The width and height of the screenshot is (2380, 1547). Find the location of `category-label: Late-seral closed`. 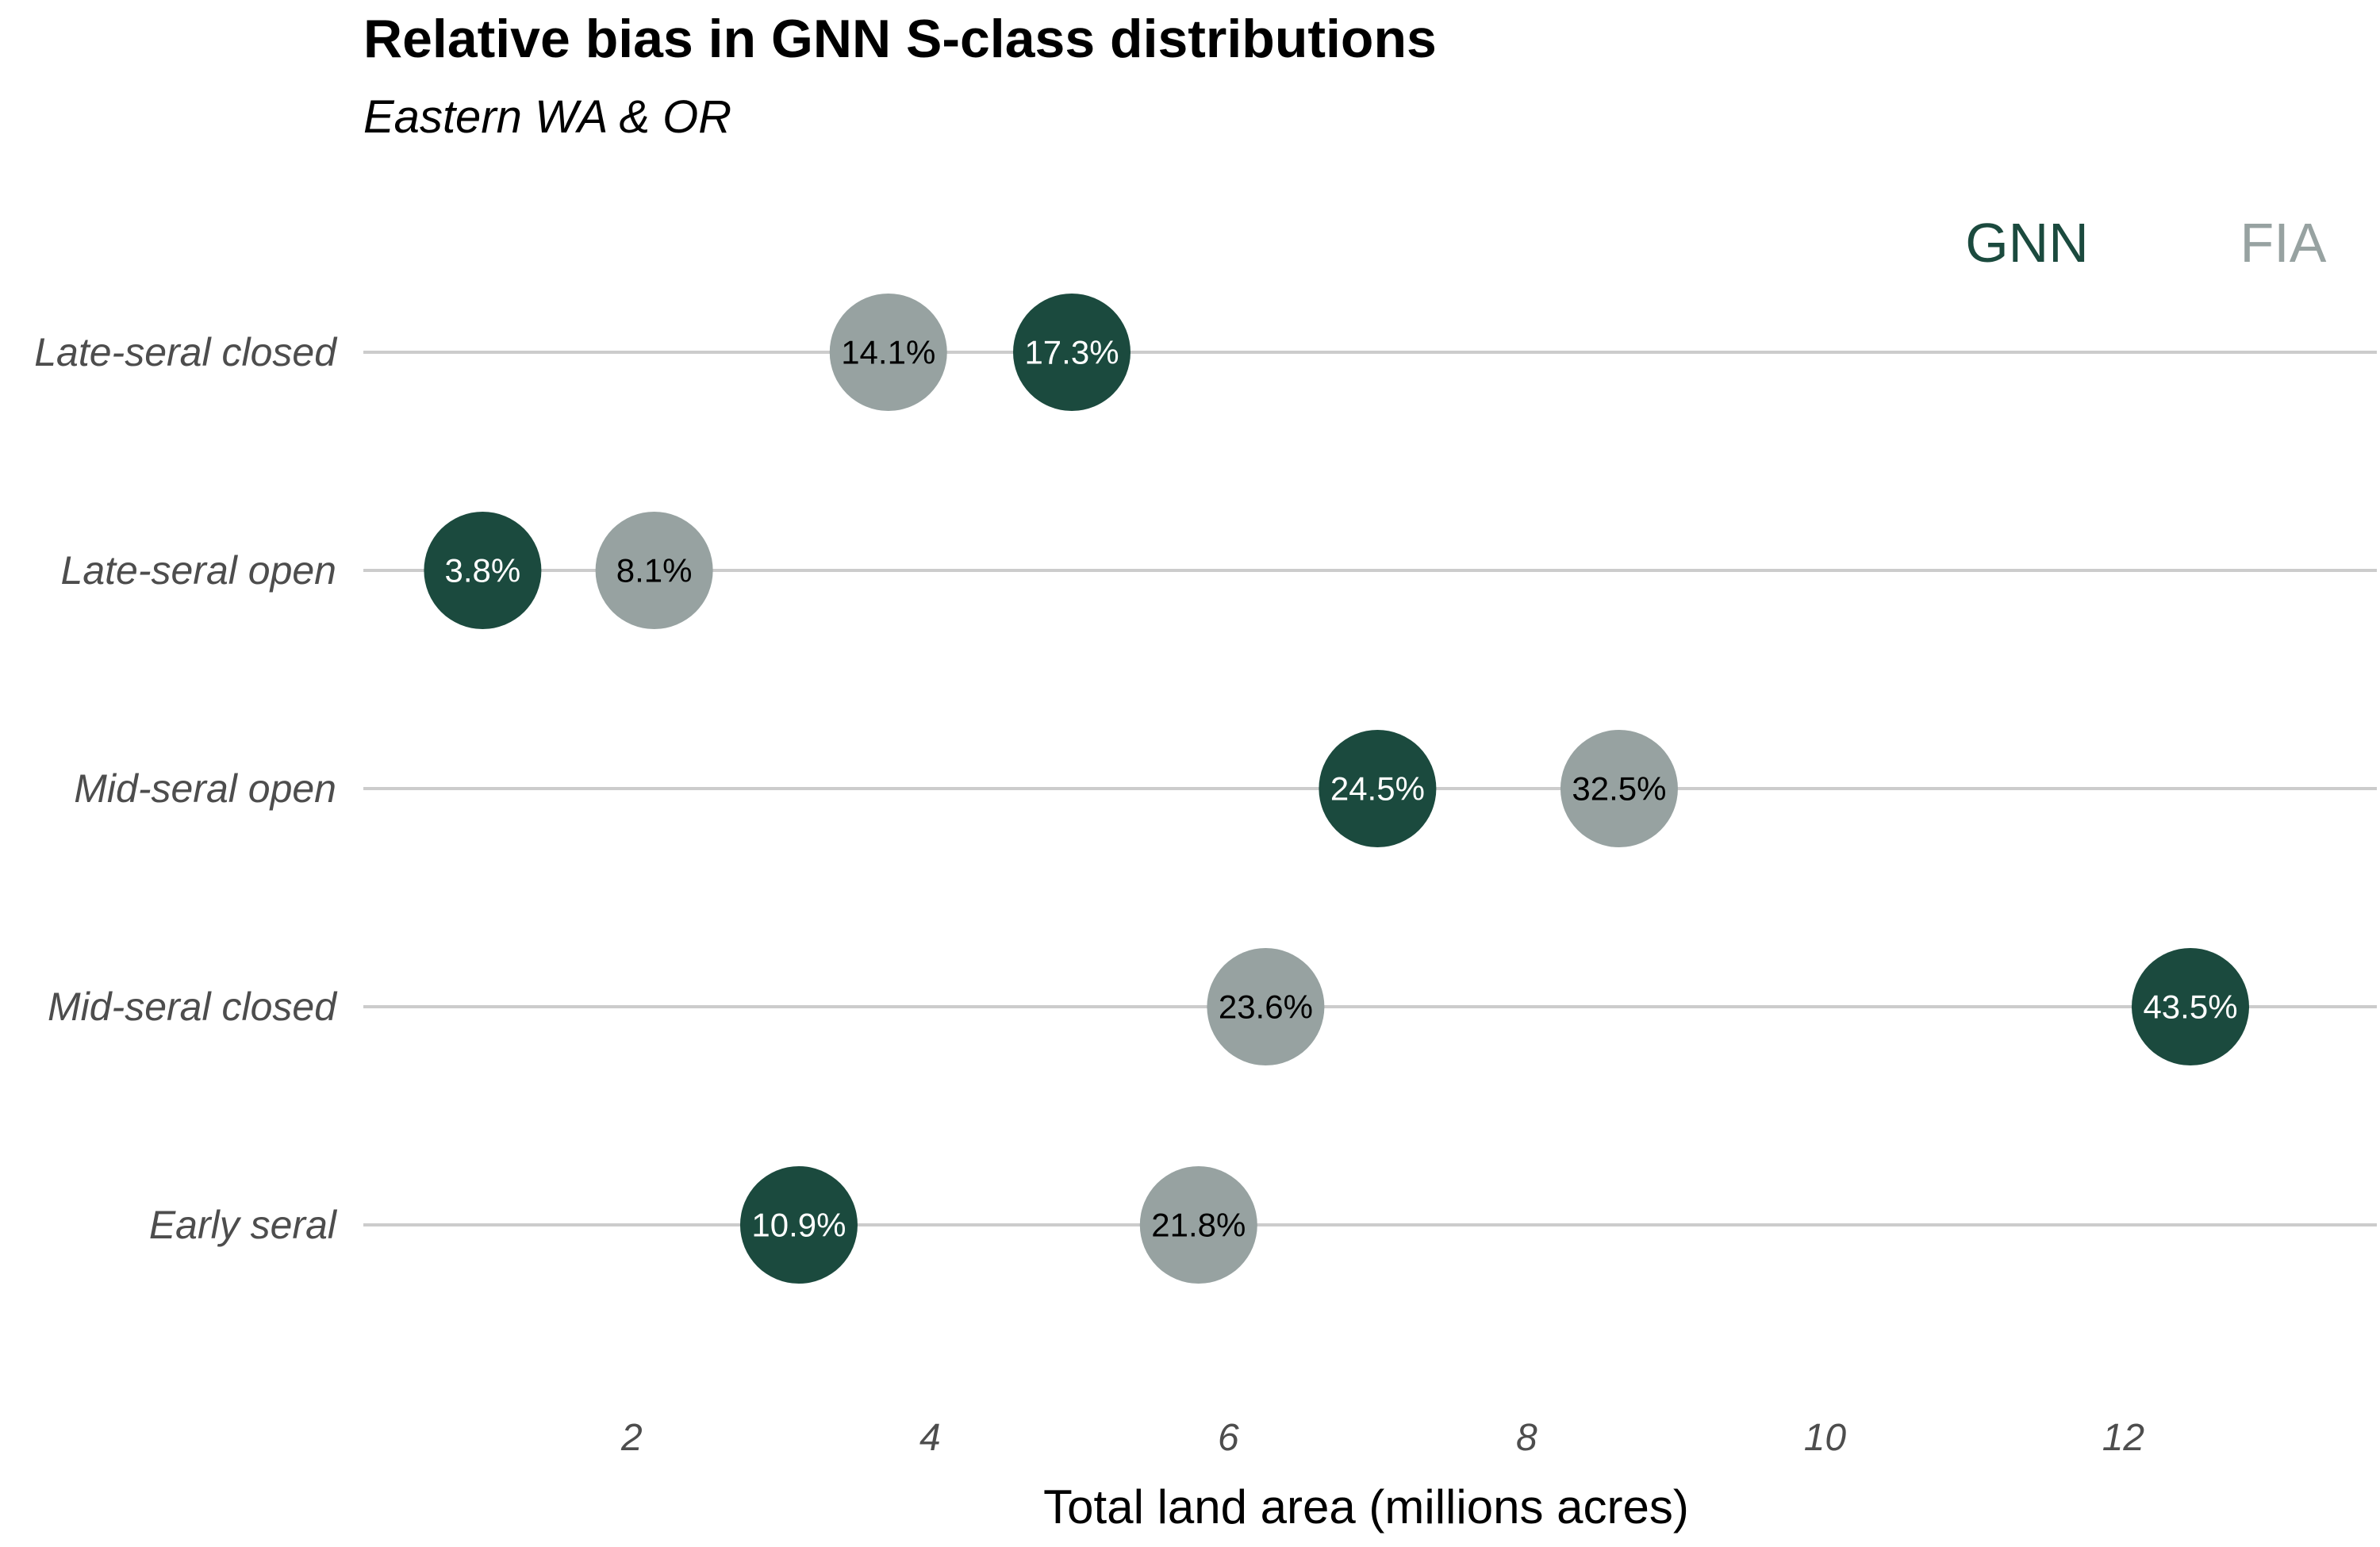

category-label: Late-seral closed is located at coordinates (186, 352).